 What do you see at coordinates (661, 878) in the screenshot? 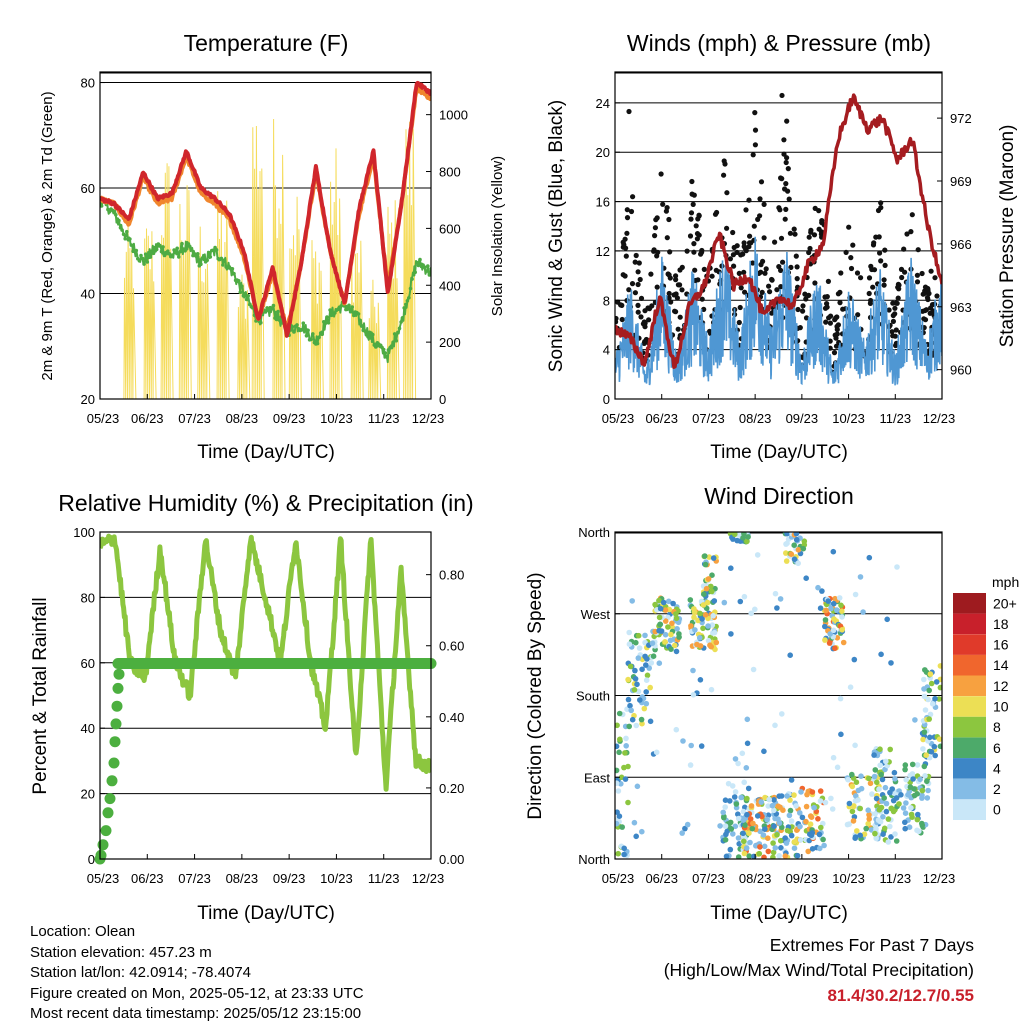
I see `direction-x-tick-label: 06/23` at bounding box center [661, 878].